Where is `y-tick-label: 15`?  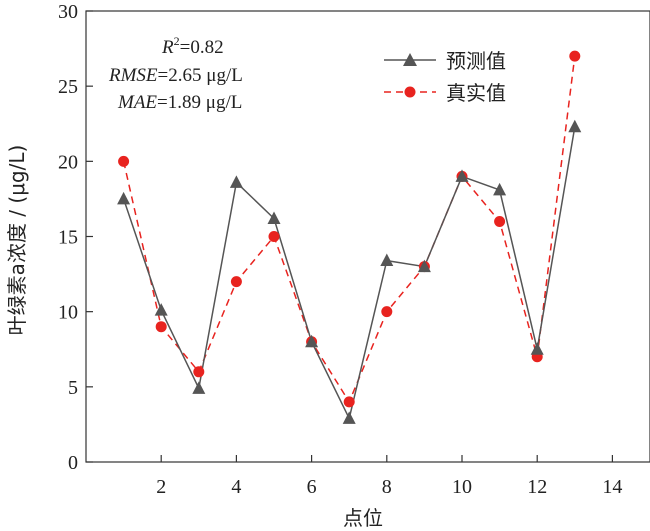
y-tick-label: 15 is located at coordinates (68, 238).